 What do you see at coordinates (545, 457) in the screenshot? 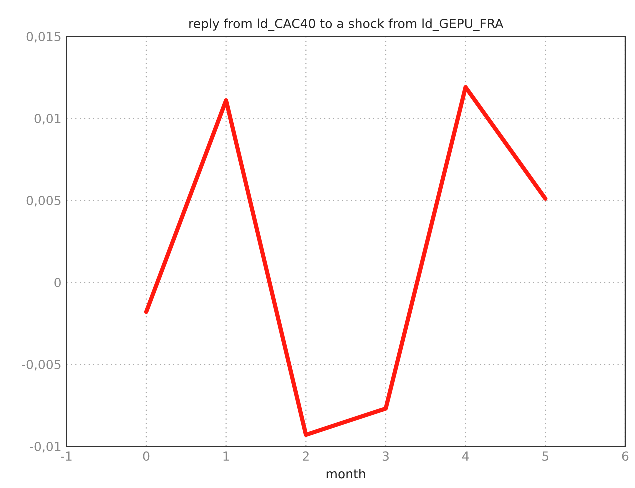
I see `x-tick-label: 5` at bounding box center [545, 457].